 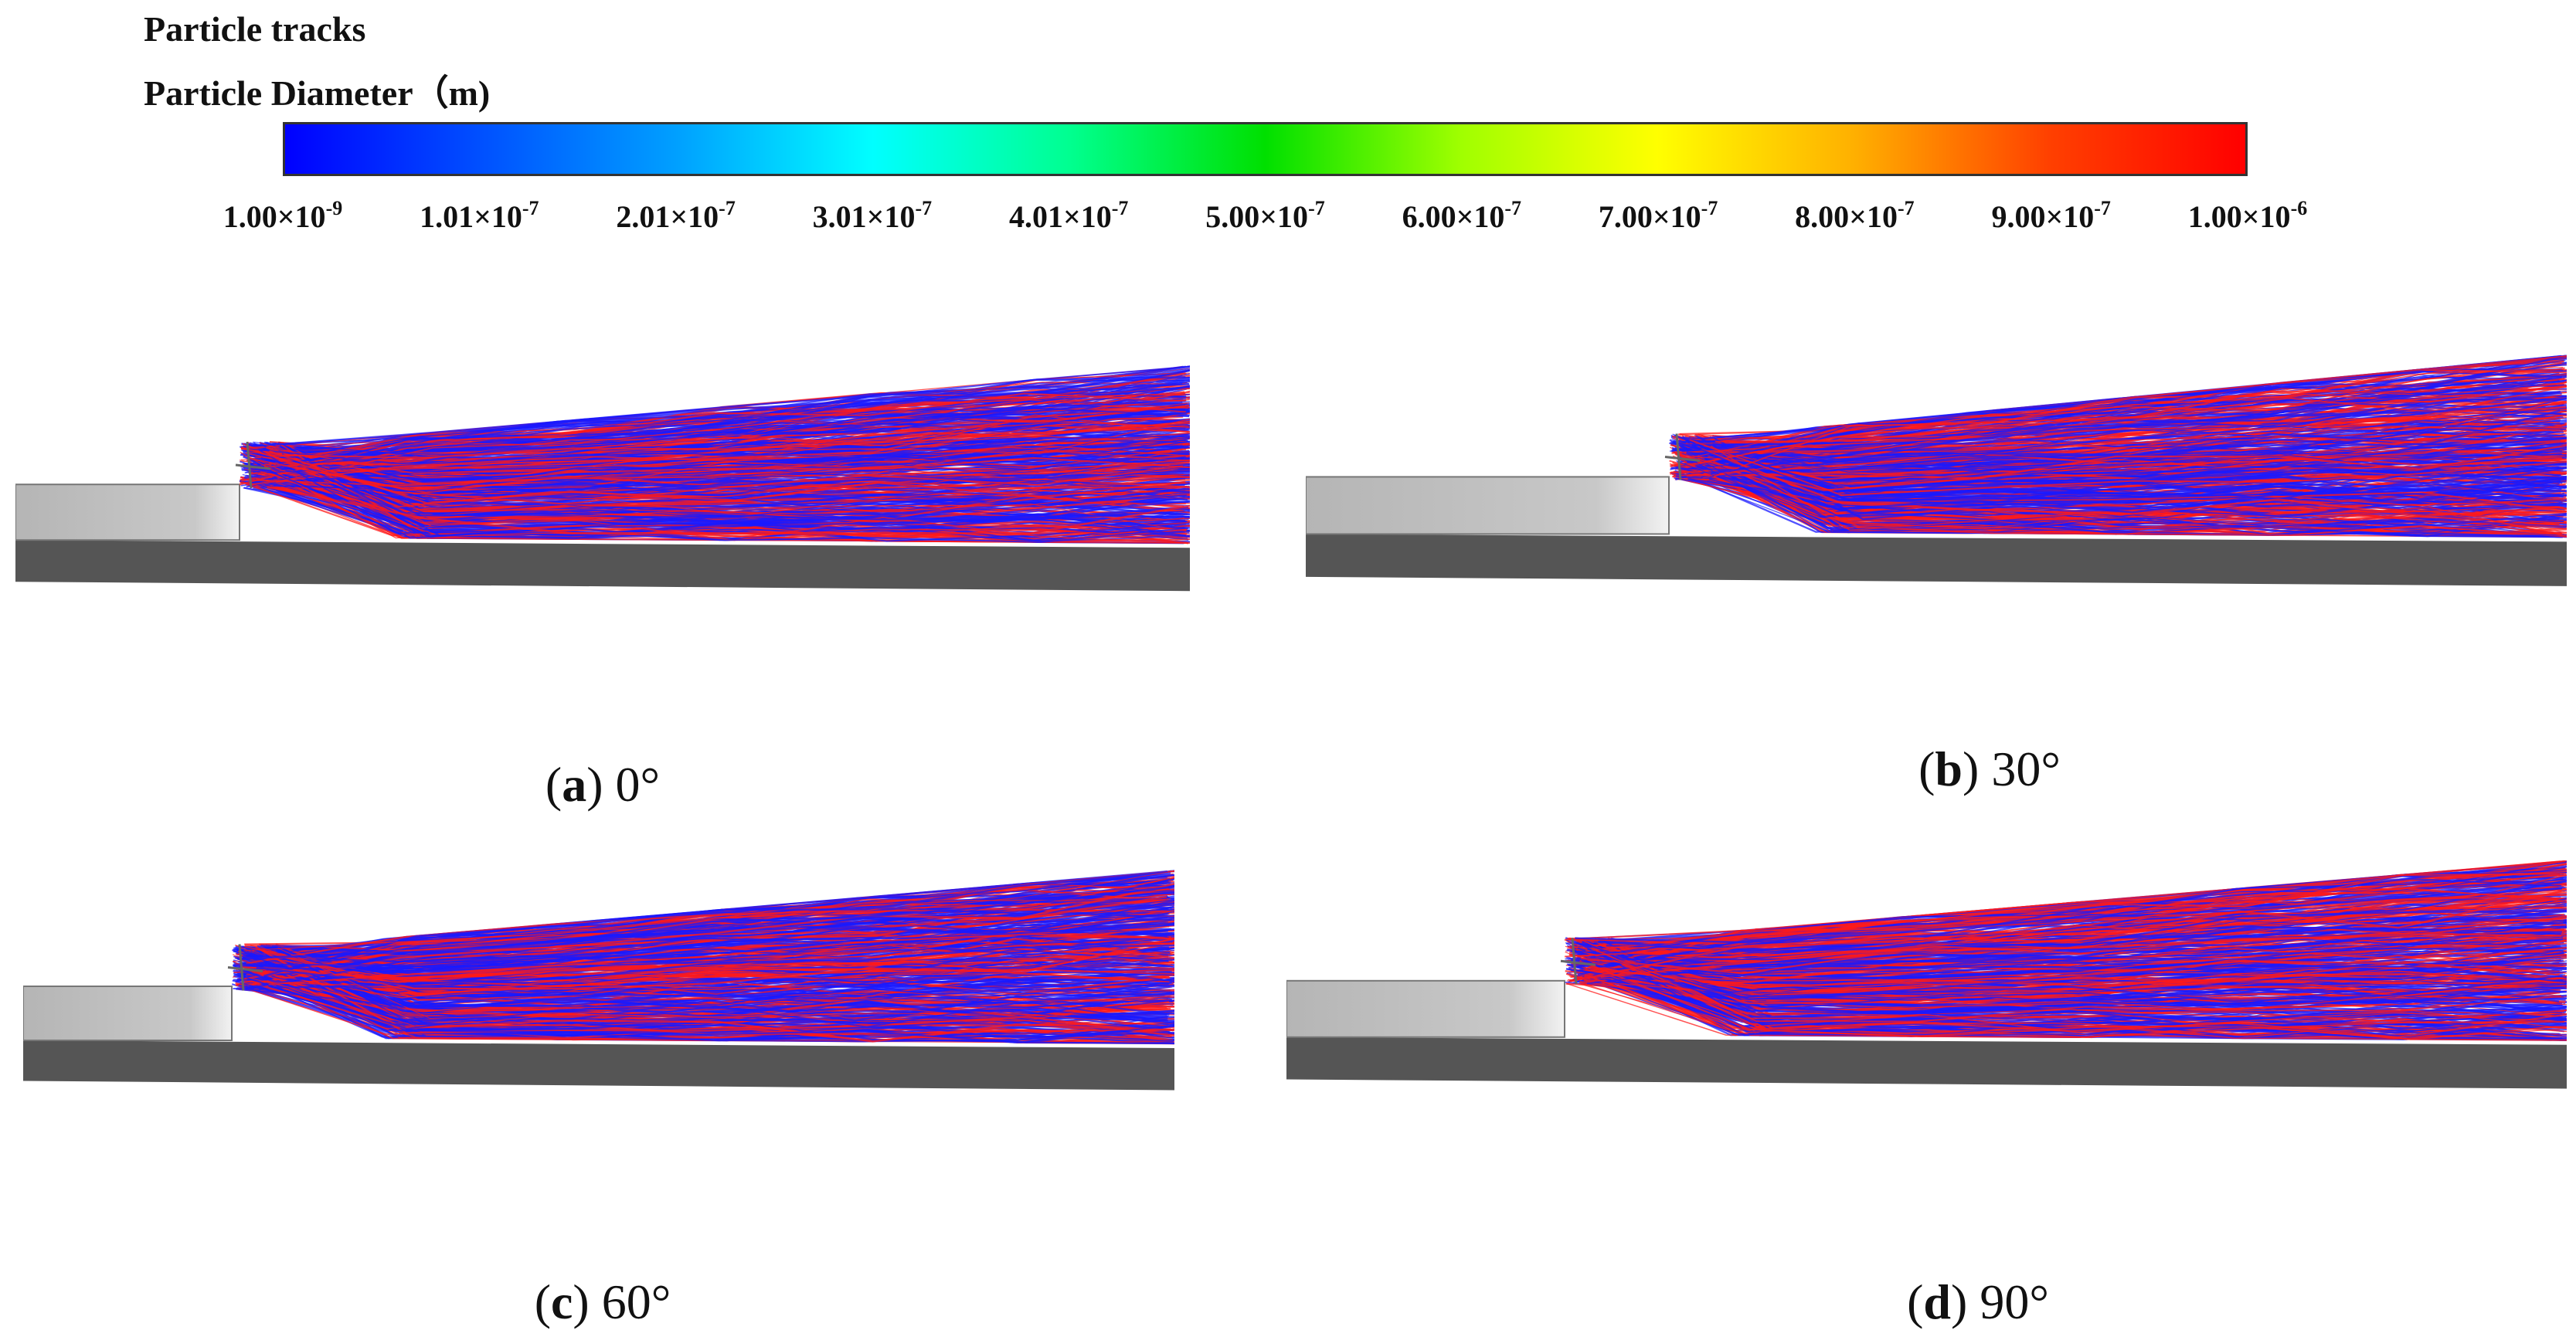 I want to click on colorbar-tick-label: 1.00×10⁻⁹, so click(x=283, y=216).